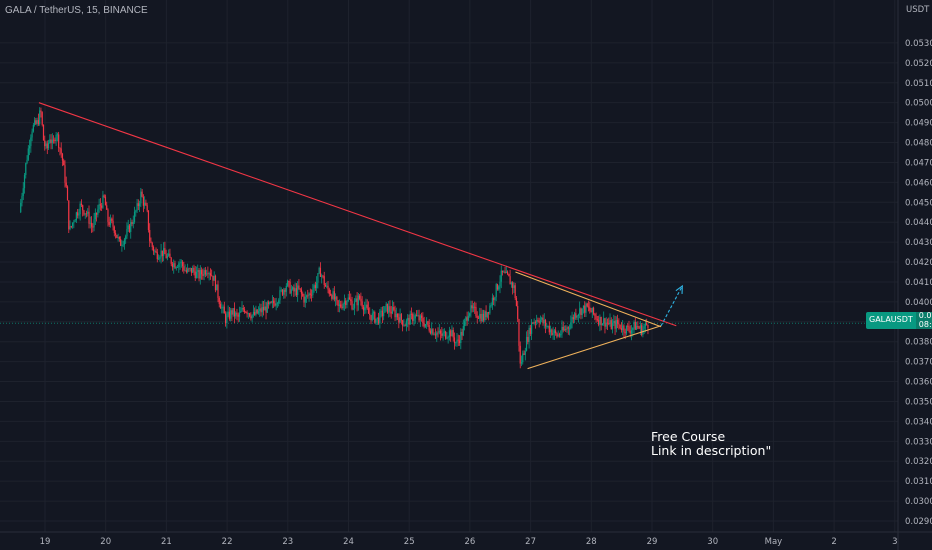 The image size is (932, 550). I want to click on trendline-breakout-arrow, so click(671, 306).